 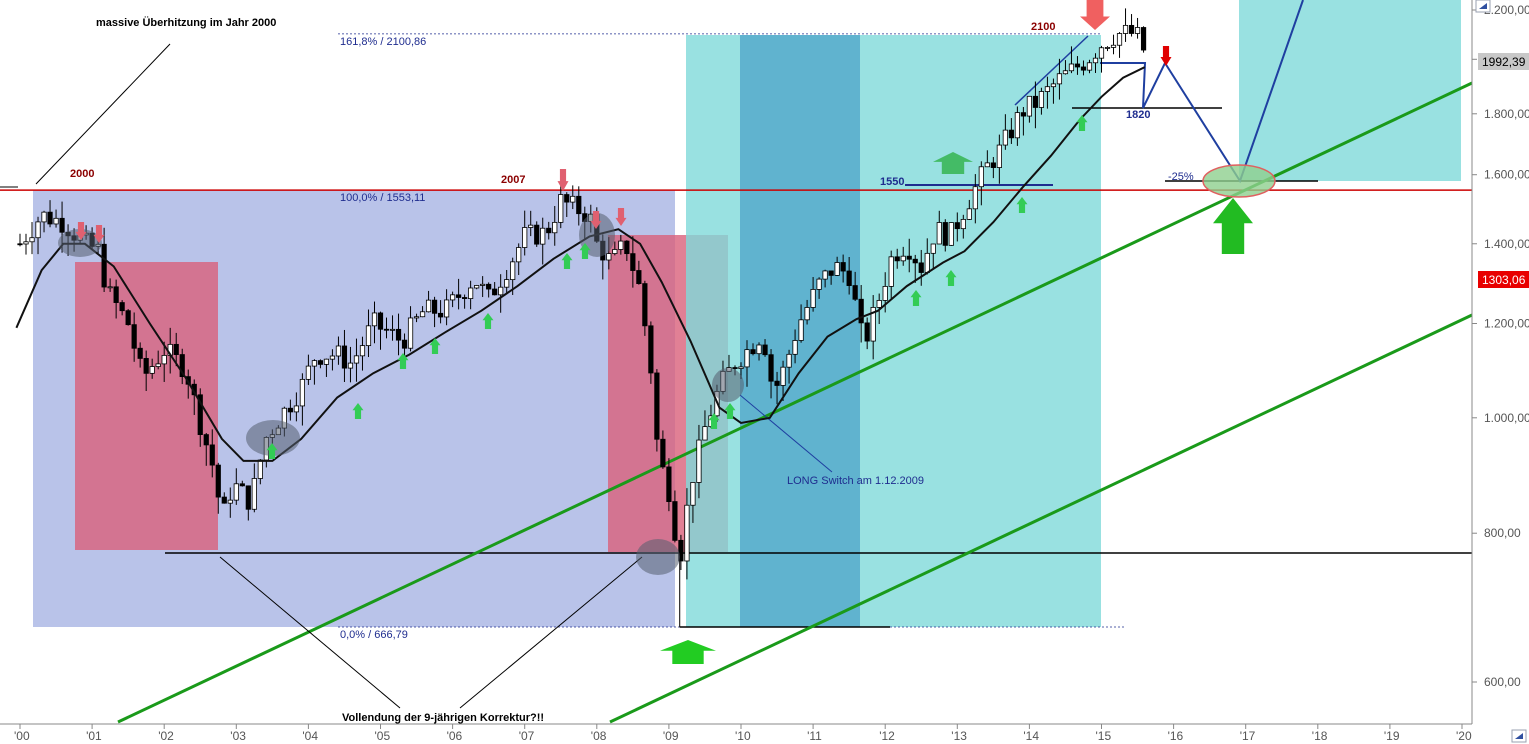 I want to click on x-tick-label: '20, so click(x=1464, y=736).